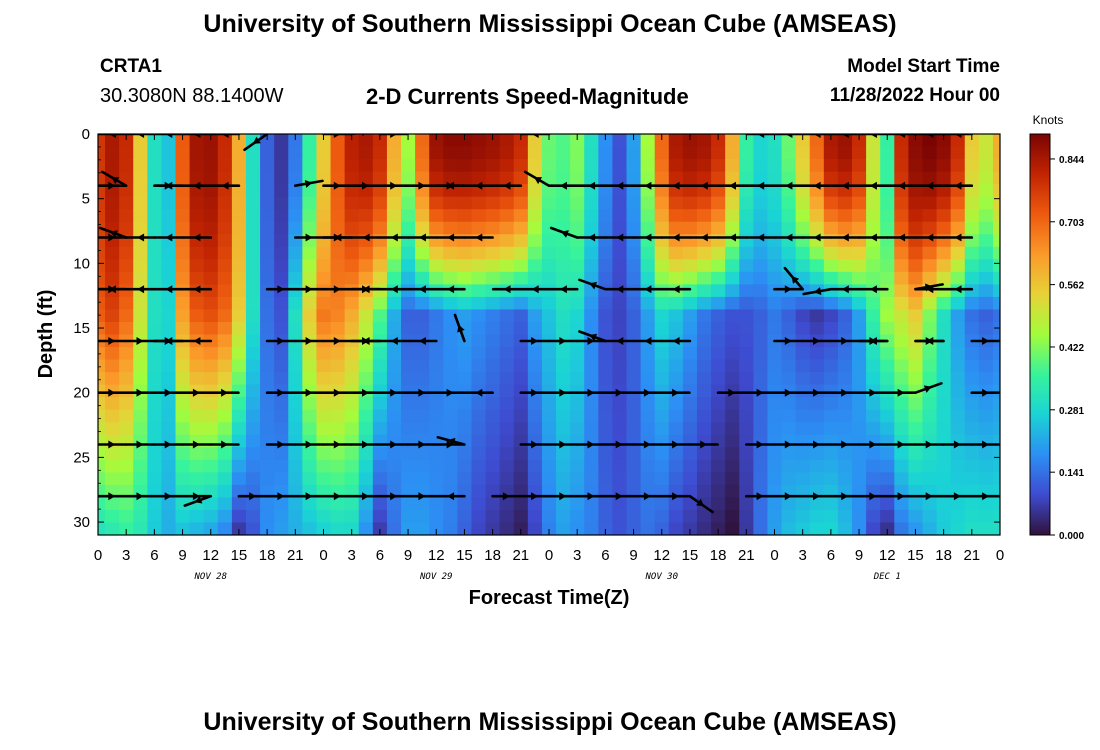 The width and height of the screenshot is (1100, 750). I want to click on y-tick-label: 25, so click(81, 457).